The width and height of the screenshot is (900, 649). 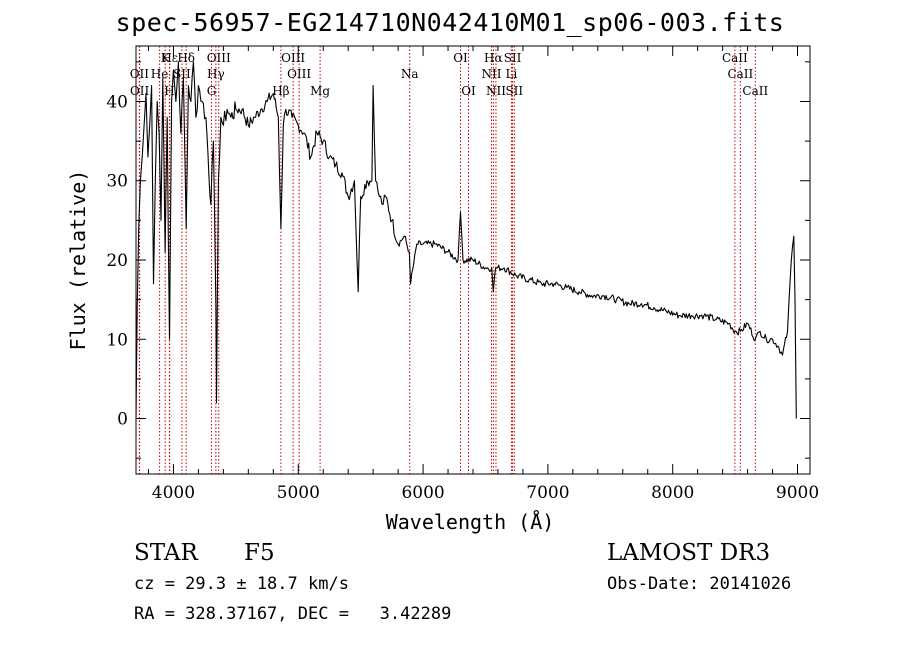 I want to click on object-class: STAR, so click(x=166, y=553).